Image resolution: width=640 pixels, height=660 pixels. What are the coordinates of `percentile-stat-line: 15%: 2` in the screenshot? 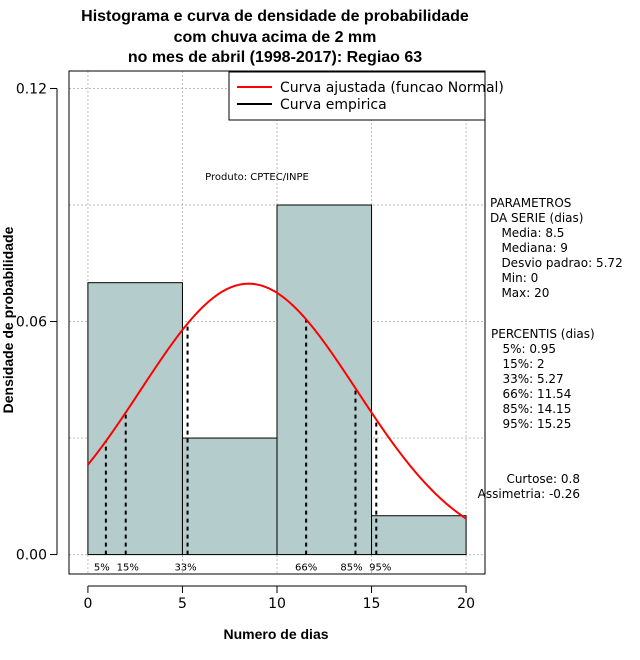 It's located at (518, 364).